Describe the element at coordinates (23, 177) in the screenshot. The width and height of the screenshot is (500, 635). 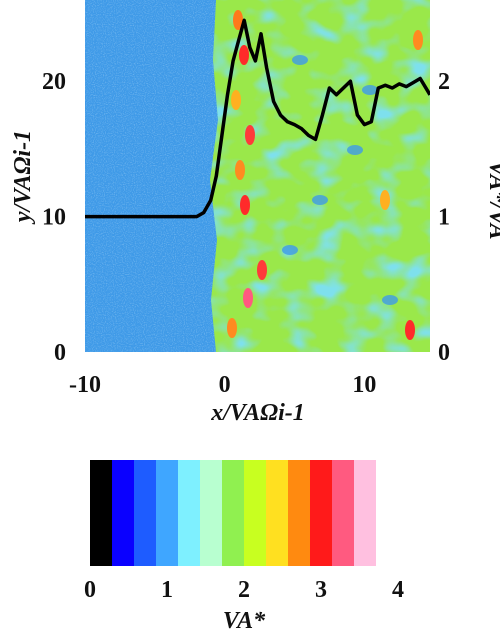
I see `y-axis-label: y/VAΩi-1` at that location.